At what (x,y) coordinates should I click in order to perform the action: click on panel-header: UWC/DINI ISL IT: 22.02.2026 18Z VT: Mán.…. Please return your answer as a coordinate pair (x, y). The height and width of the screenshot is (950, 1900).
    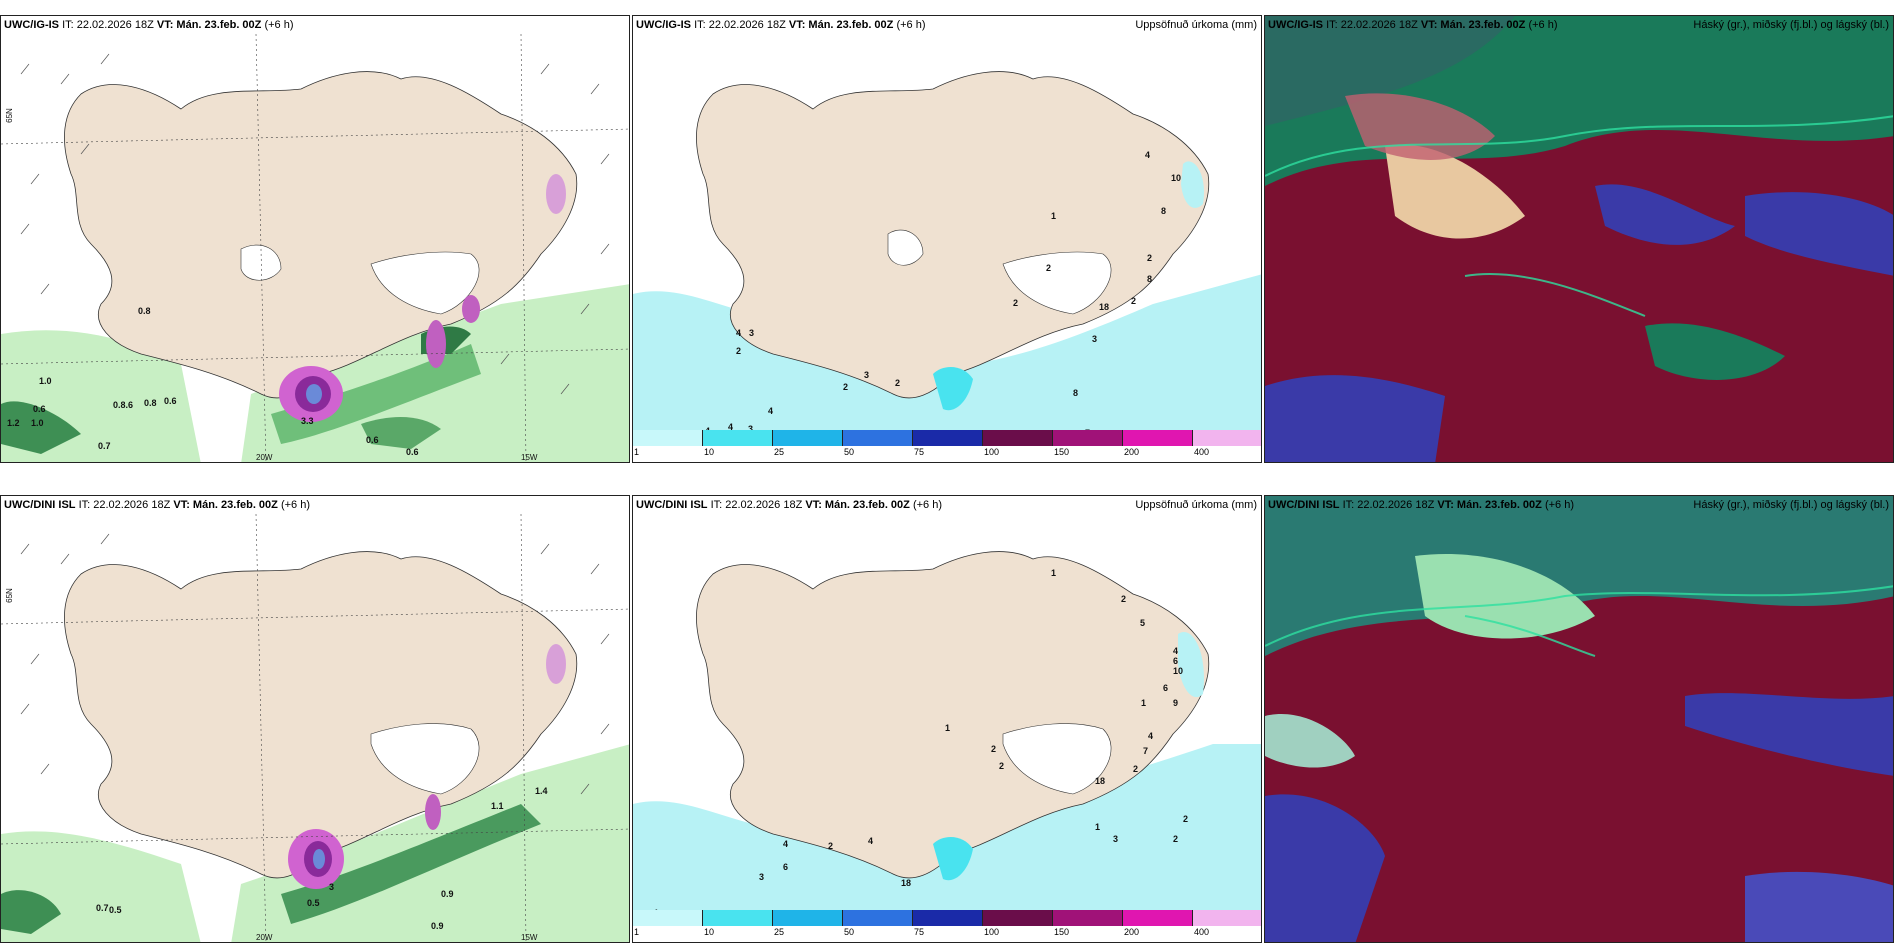
    Looking at the image, I should click on (1579, 505).